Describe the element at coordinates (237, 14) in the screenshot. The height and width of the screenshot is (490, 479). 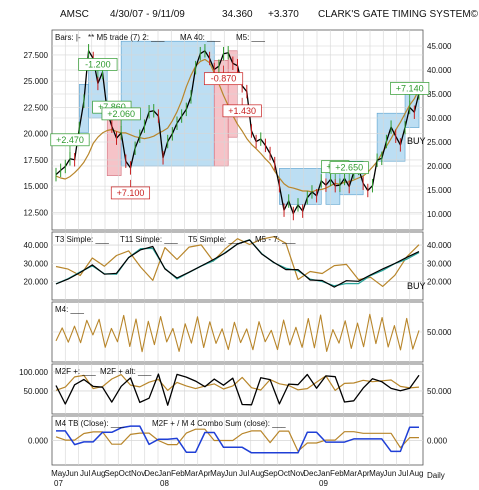
I see `last-price-label: 34.360` at that location.